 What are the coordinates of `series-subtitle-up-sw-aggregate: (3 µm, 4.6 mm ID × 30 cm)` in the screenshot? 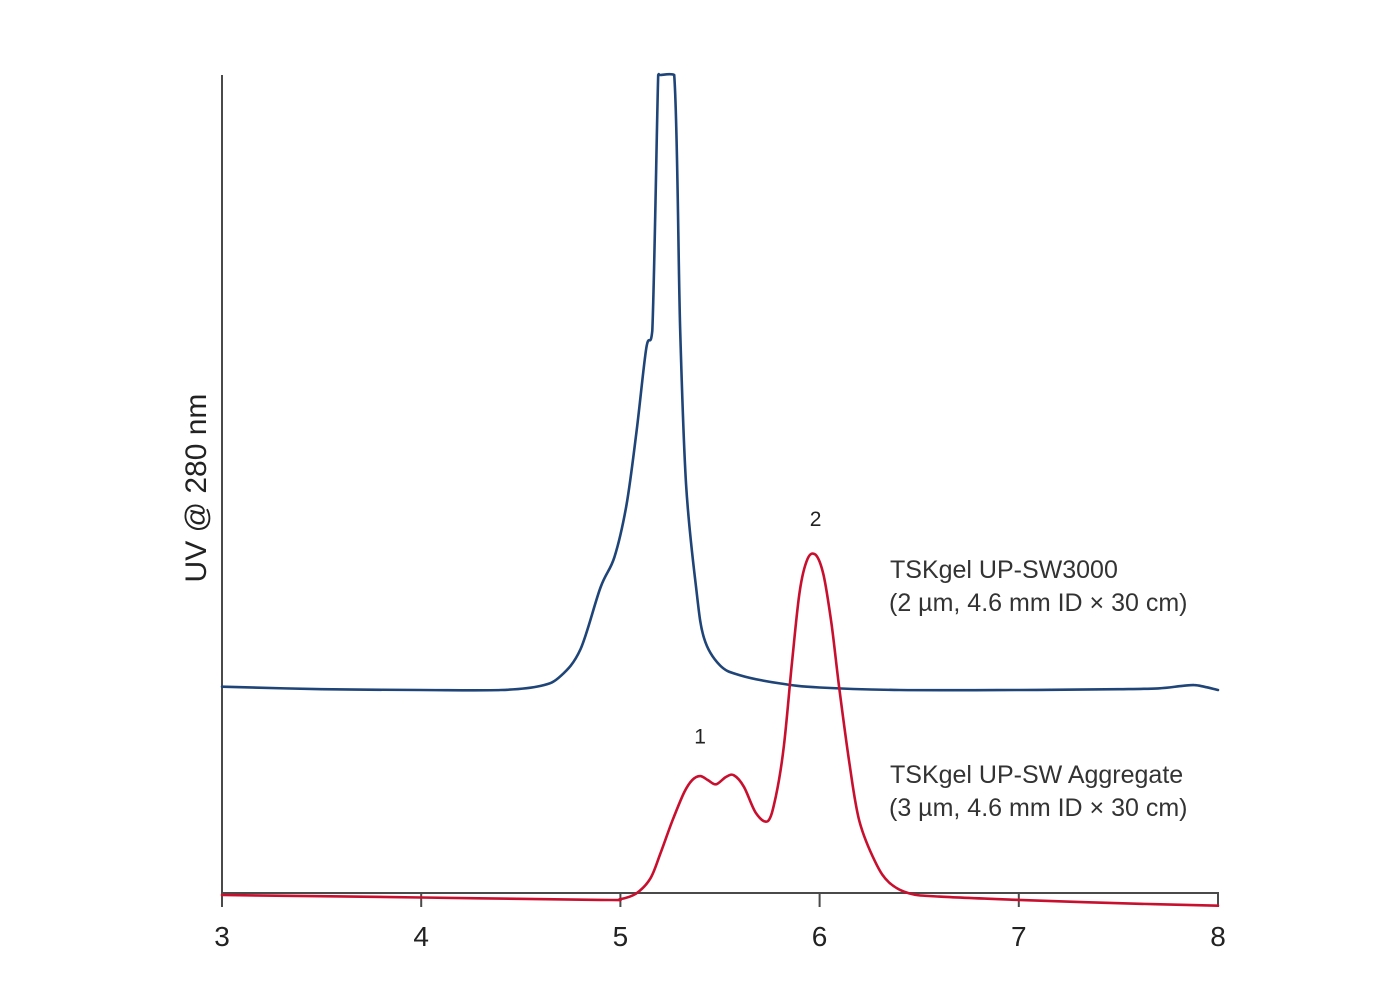 It's located at (1038, 808).